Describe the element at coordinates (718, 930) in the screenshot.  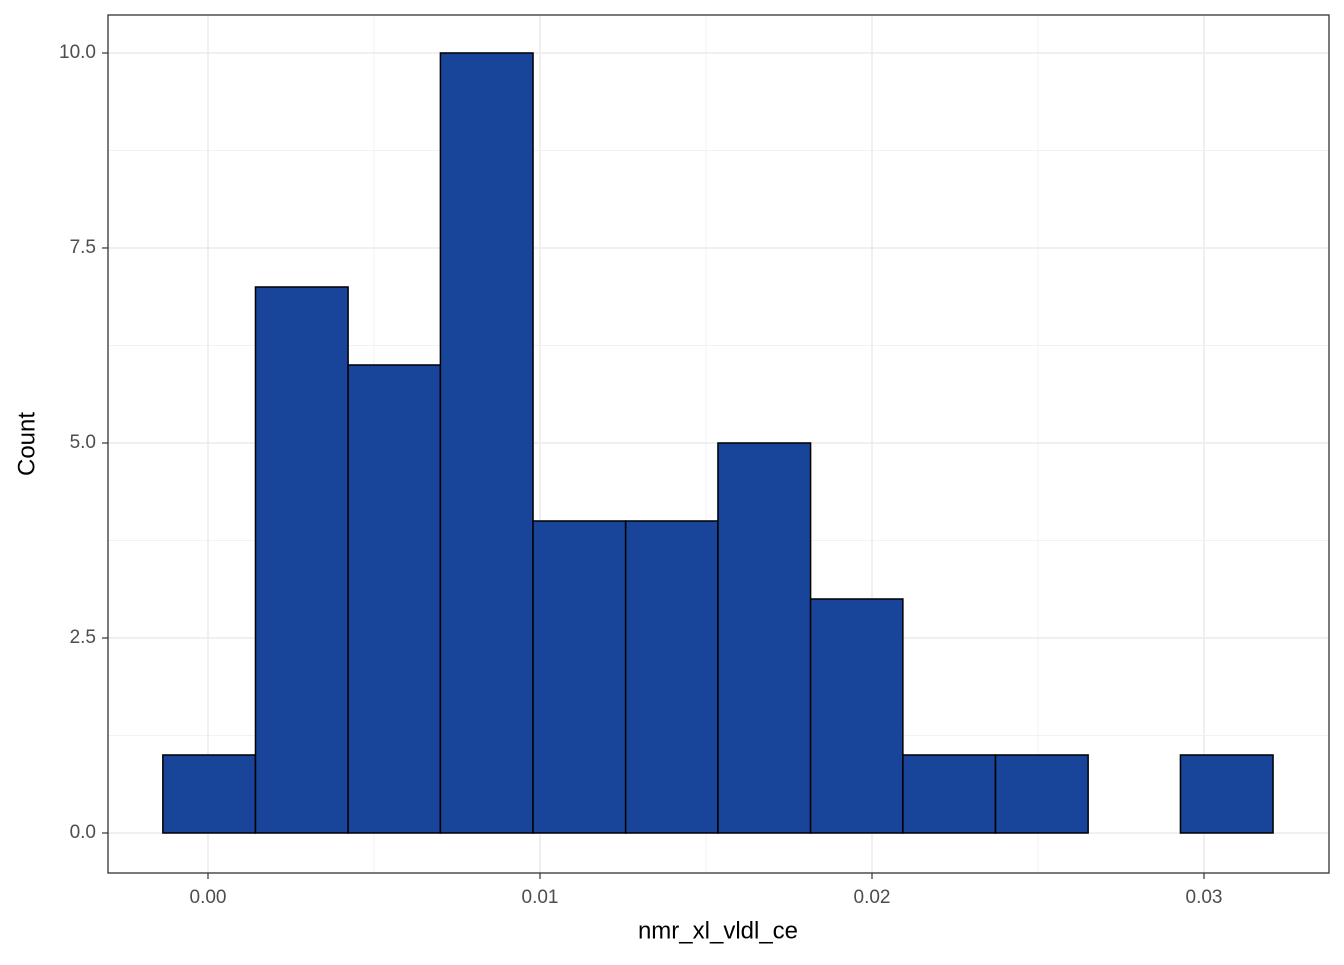
I see `x-axis-label: nmr_xl_vldl_ce` at that location.